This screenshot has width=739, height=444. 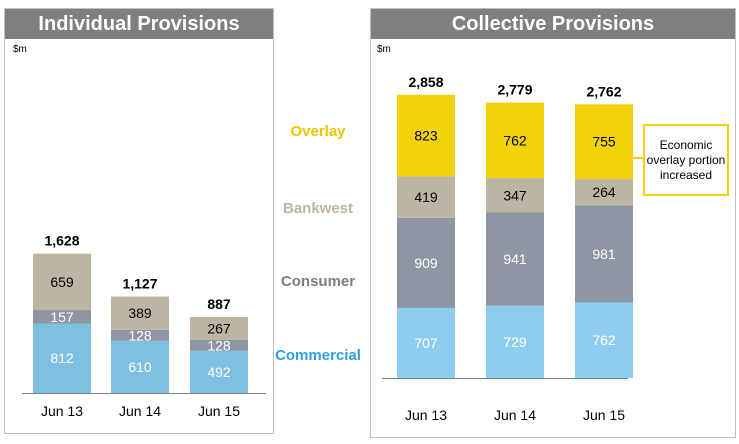 I want to click on data-label: 755, so click(x=604, y=142).